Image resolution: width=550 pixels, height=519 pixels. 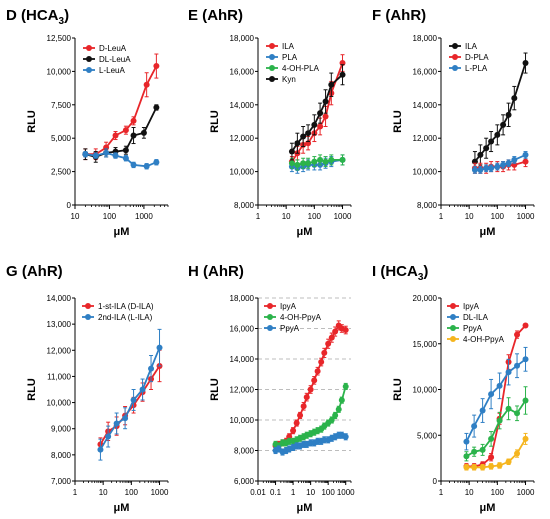 What do you see at coordinates (61, 429) in the screenshot?
I see `y-tick-label: 9,000` at bounding box center [61, 429].